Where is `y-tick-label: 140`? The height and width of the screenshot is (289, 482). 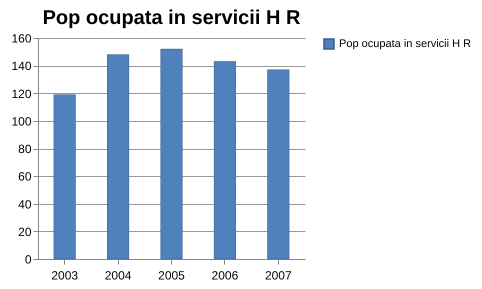
y-tick-label: 140 is located at coordinates (21, 66).